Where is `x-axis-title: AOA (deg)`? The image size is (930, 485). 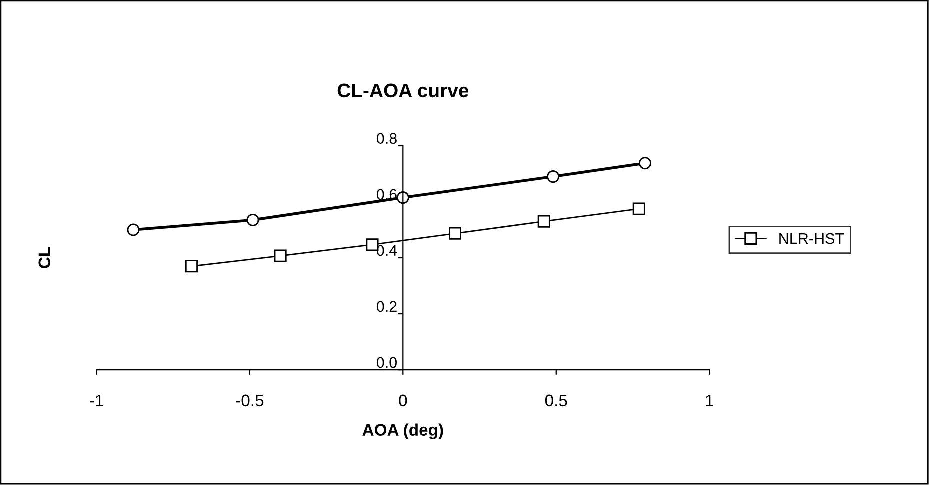 x-axis-title: AOA (deg) is located at coordinates (403, 432).